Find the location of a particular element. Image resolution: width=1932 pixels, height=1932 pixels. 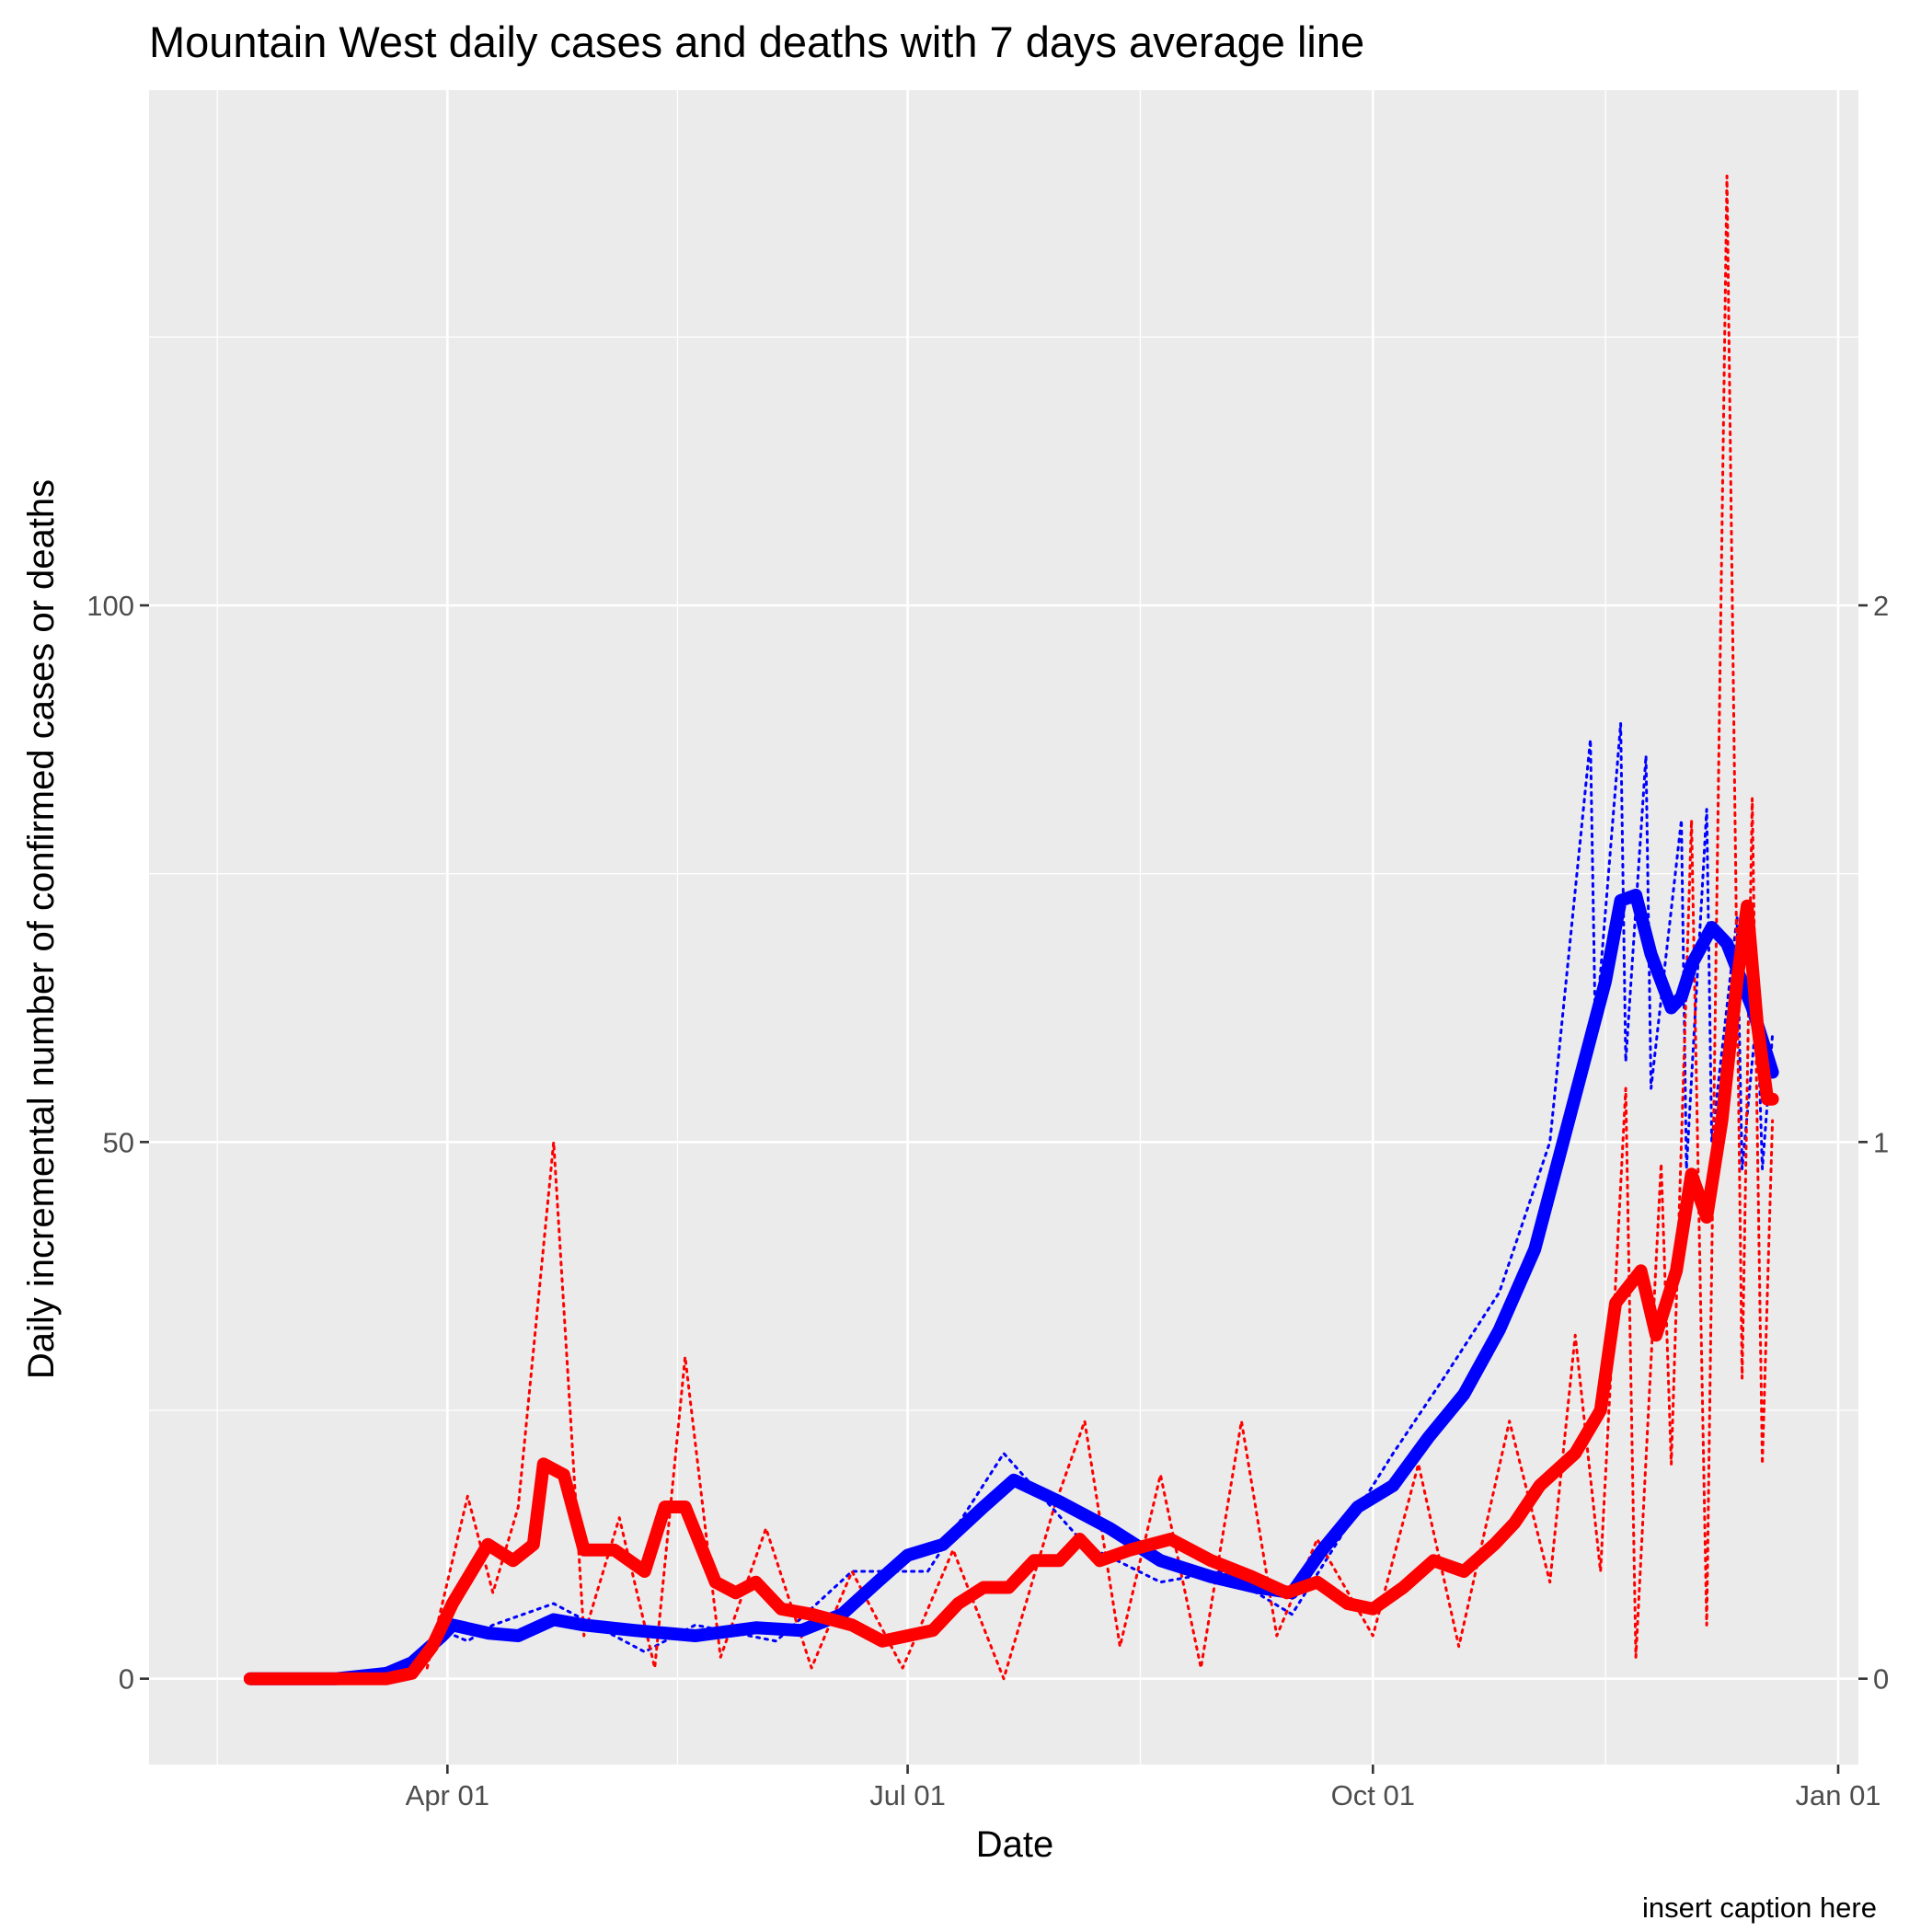

y-axis-left: 0 50 100 is located at coordinates (117, 1143).